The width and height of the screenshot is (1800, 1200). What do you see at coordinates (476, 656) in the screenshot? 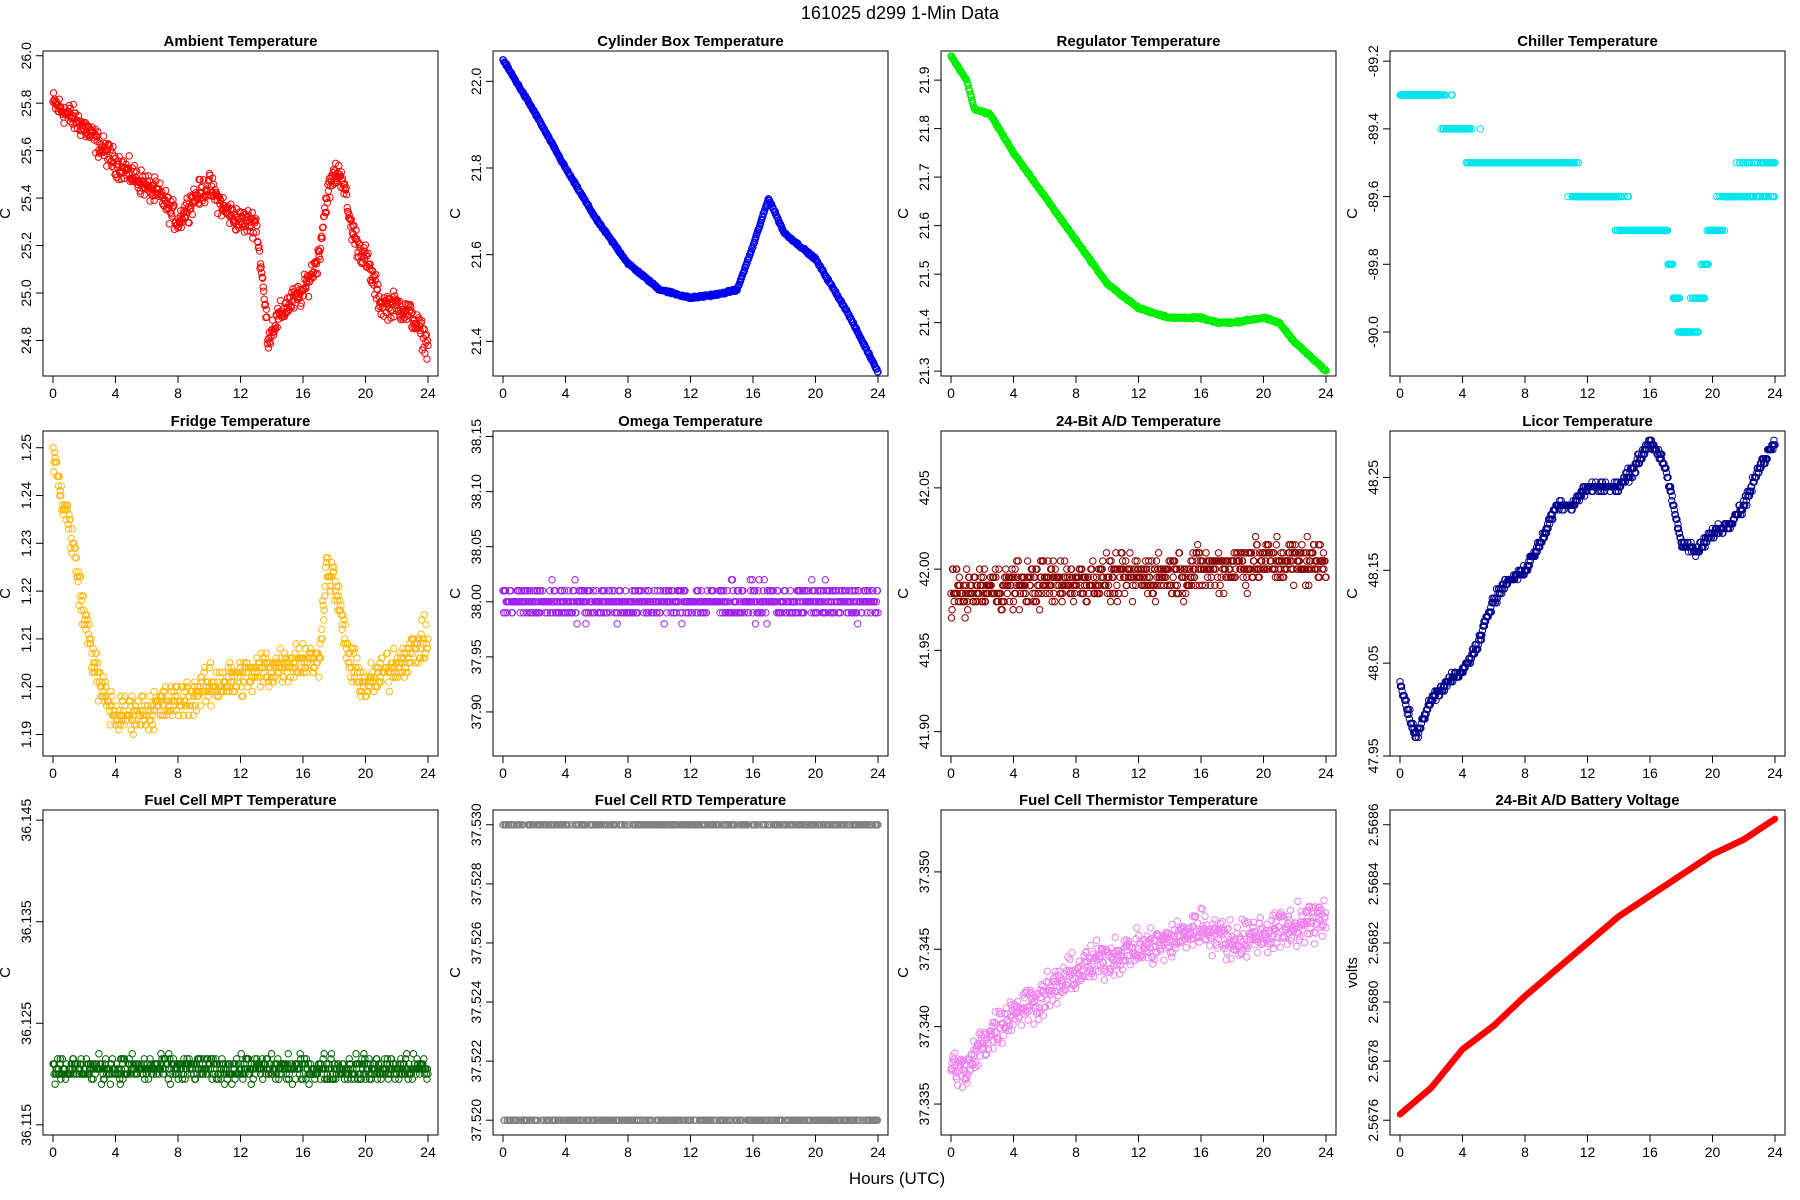
I see `y-tick-label: 37.95` at bounding box center [476, 656].